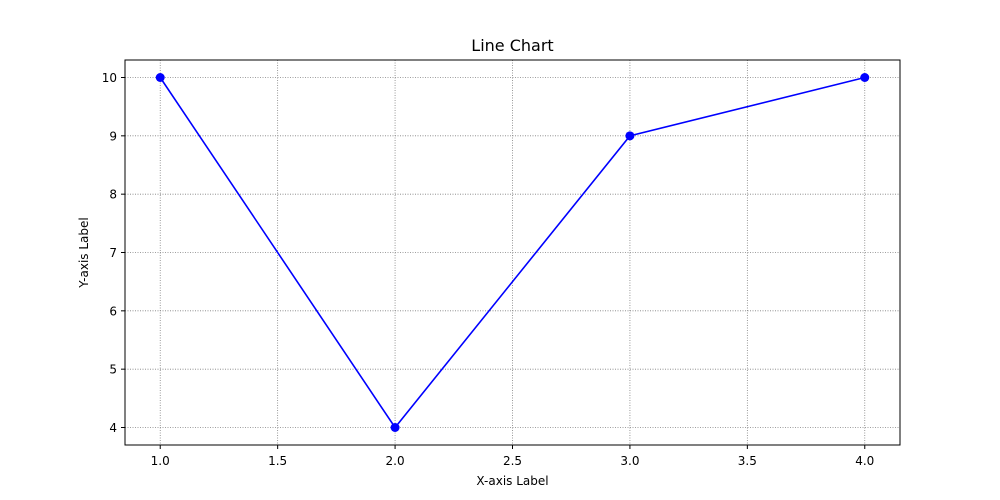 The height and width of the screenshot is (500, 1000). Describe the element at coordinates (512, 45) in the screenshot. I see `chart-title: Line Chart` at that location.